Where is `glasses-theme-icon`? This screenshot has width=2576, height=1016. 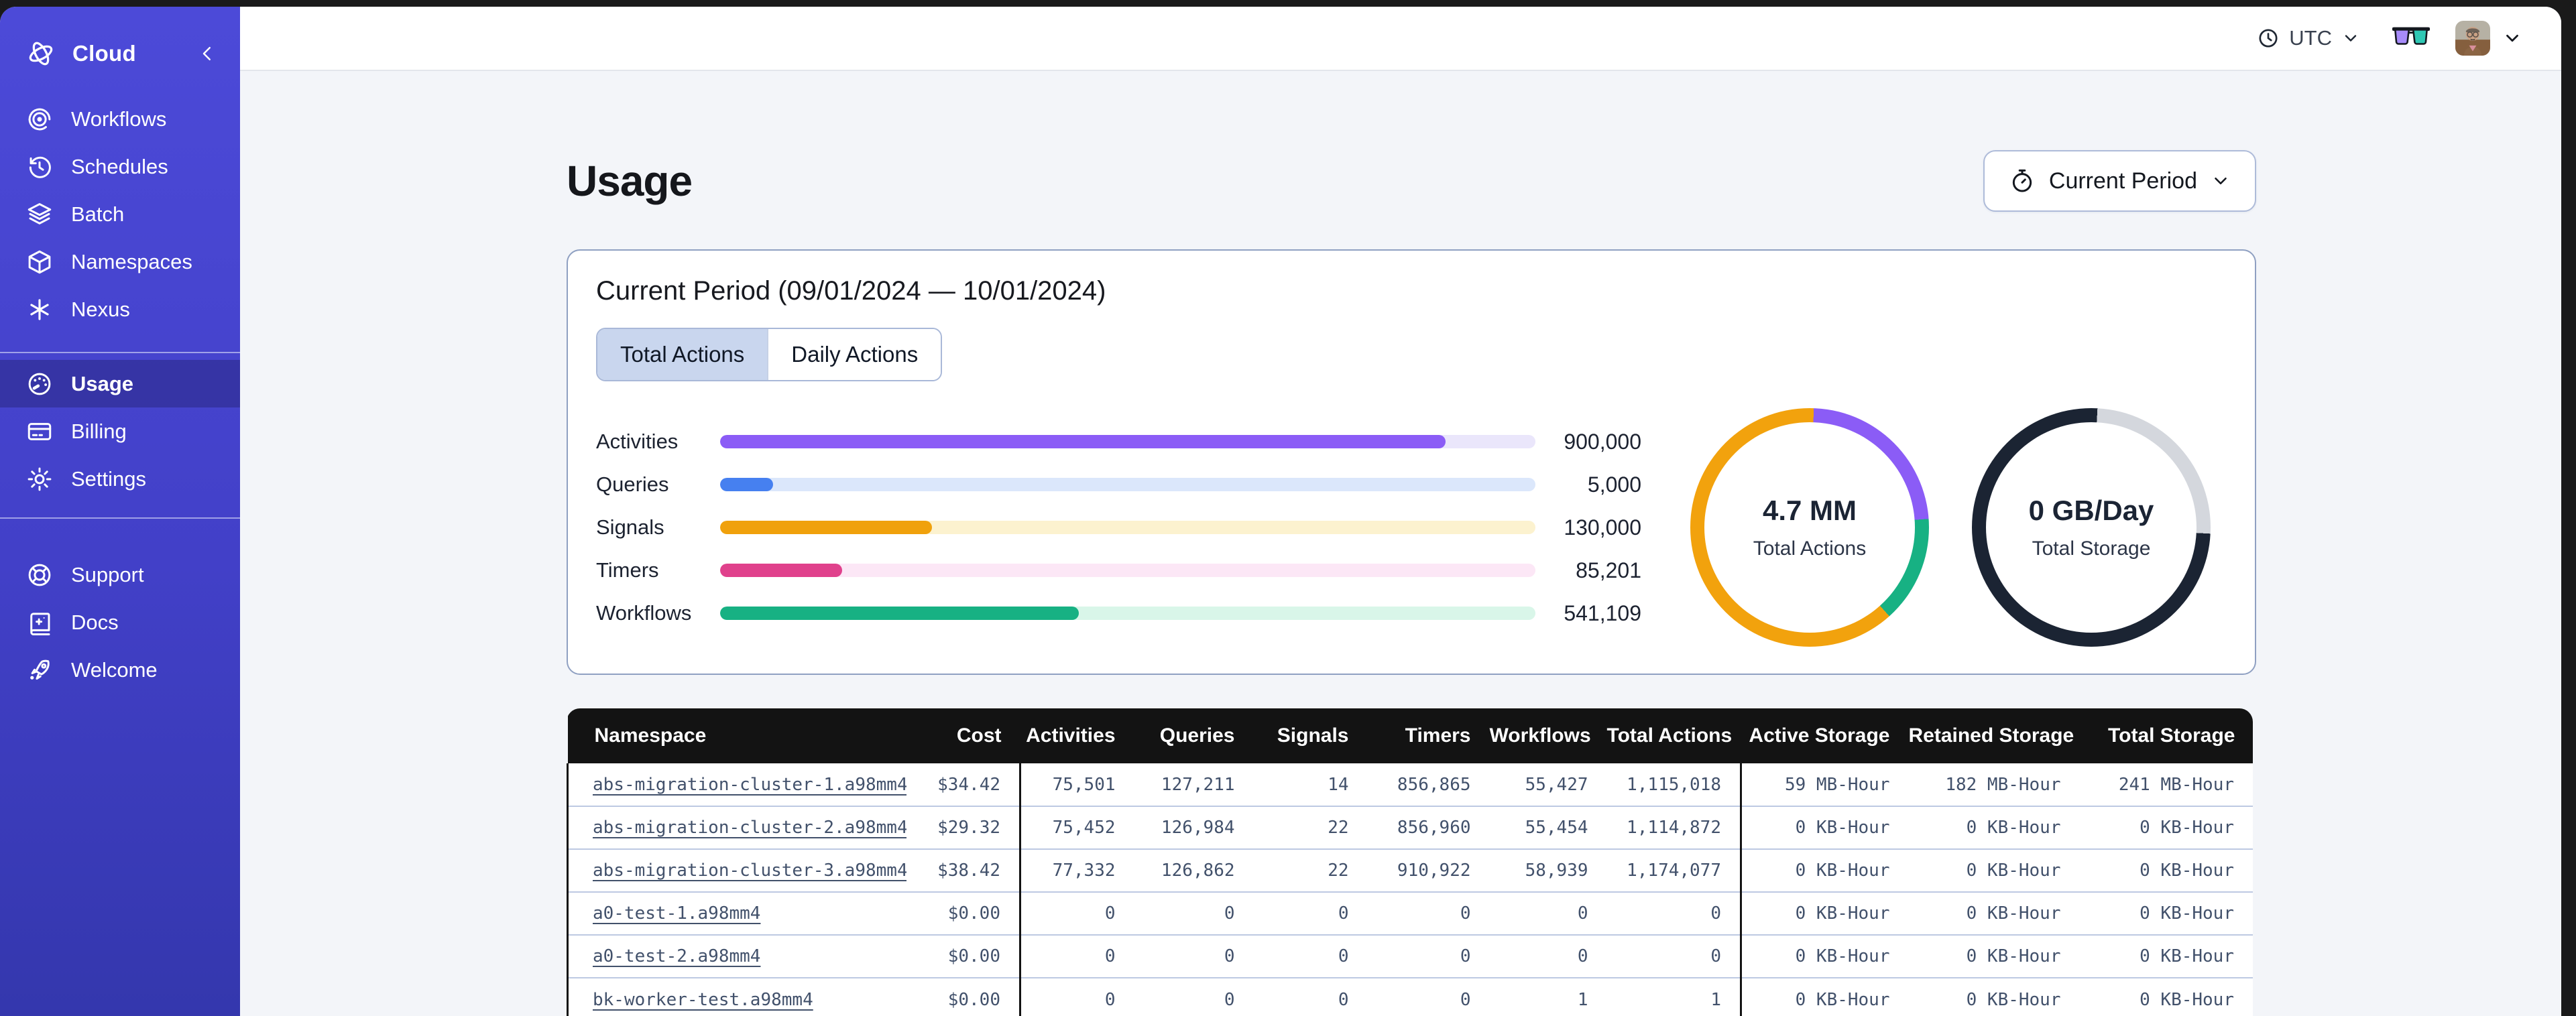
glasses-theme-icon is located at coordinates (2411, 38).